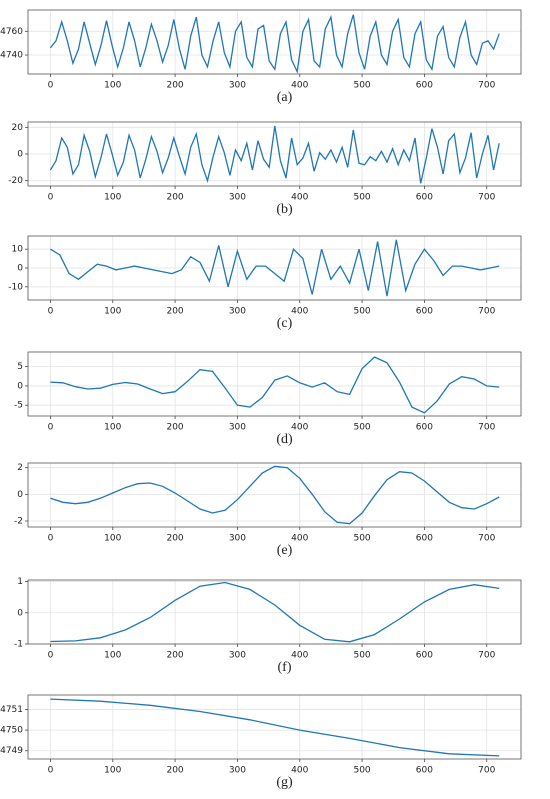  I want to click on caption: (d), so click(284, 439).